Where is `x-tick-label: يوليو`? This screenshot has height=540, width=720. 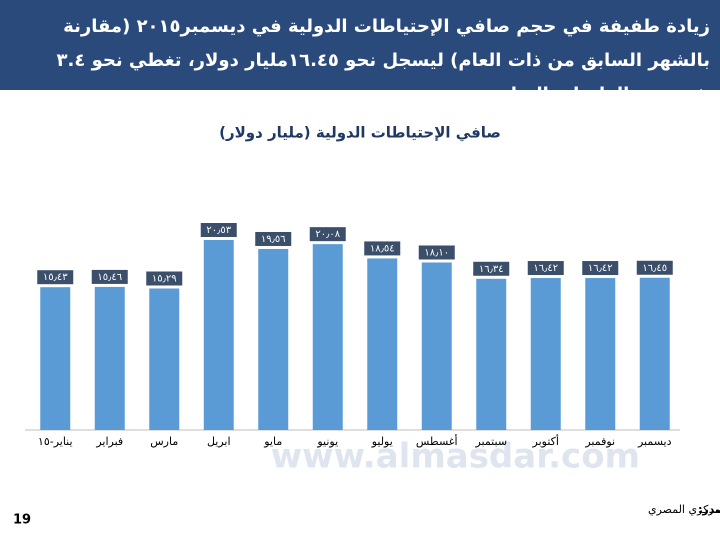 x-tick-label: يوليو is located at coordinates (382, 441).